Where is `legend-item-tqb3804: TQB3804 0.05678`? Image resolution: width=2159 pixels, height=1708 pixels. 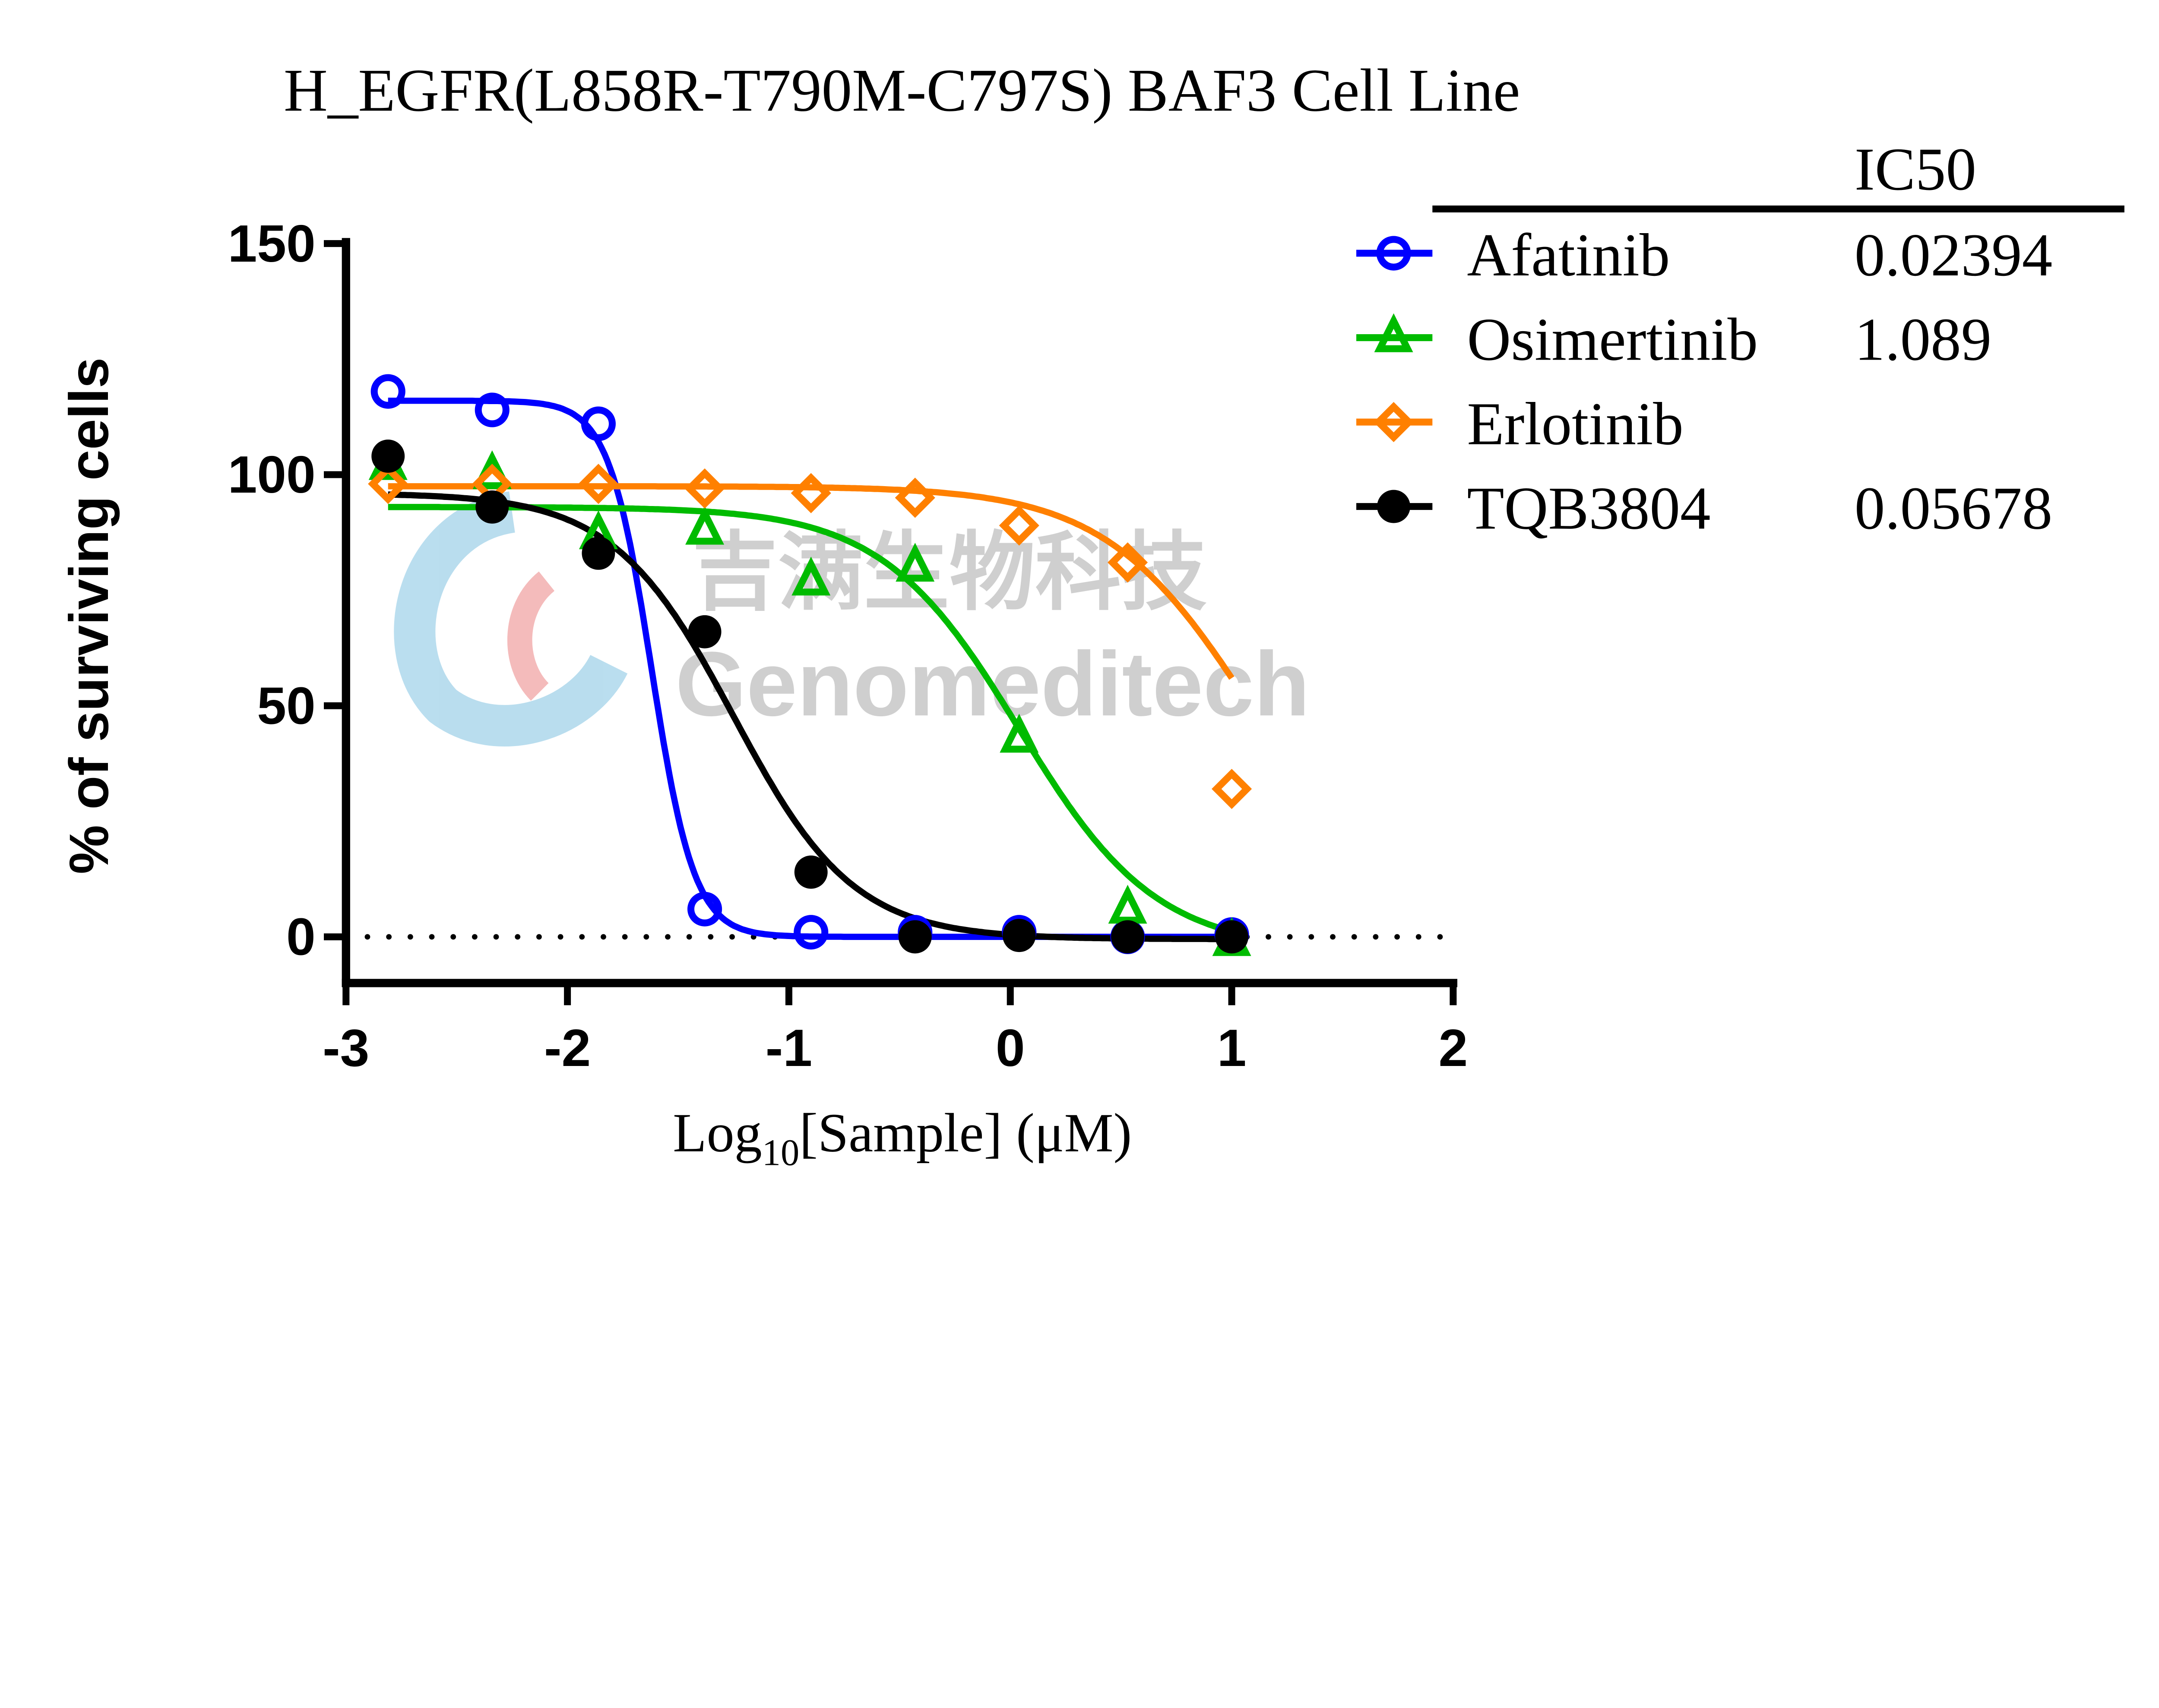
legend-item-tqb3804: TQB3804 0.05678 is located at coordinates (1704, 508).